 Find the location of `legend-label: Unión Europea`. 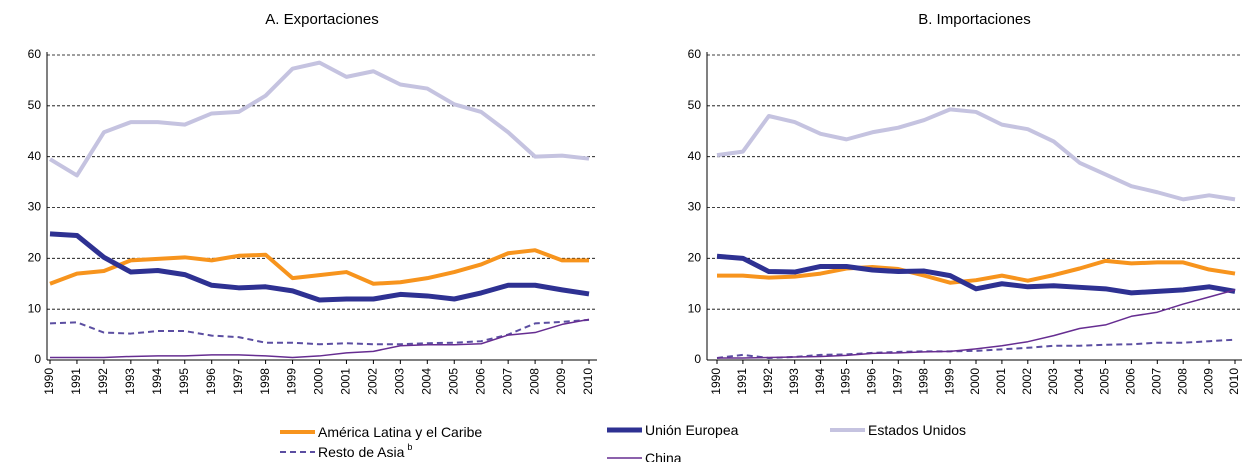

legend-label: Unión Europea is located at coordinates (692, 430).